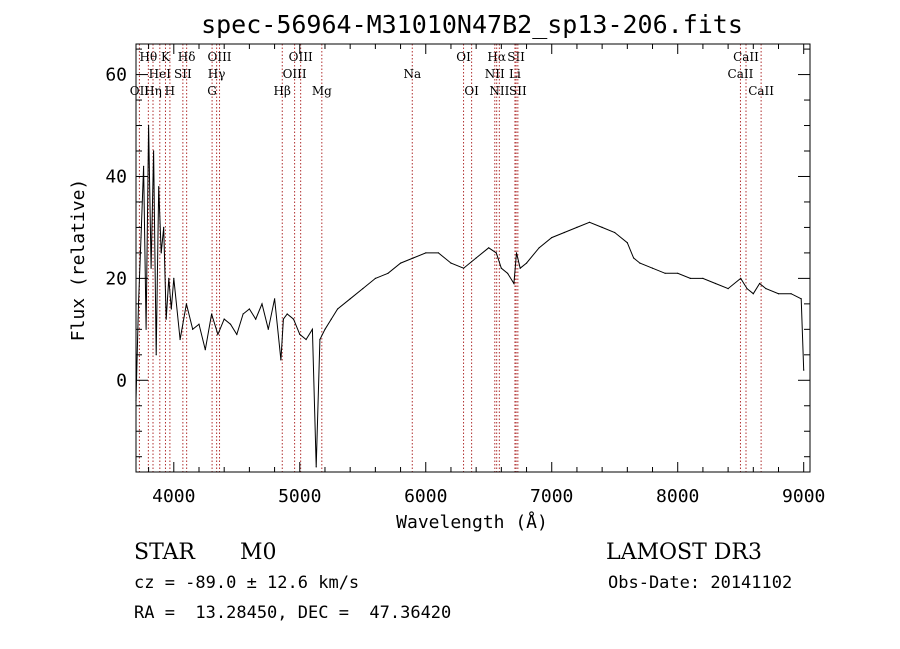 The width and height of the screenshot is (900, 649). Describe the element at coordinates (170, 91) in the screenshot. I see `line-marker-label: H` at that location.